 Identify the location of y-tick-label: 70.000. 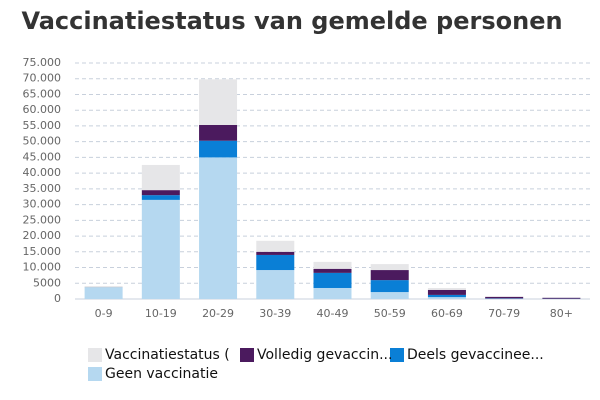
(42, 78).